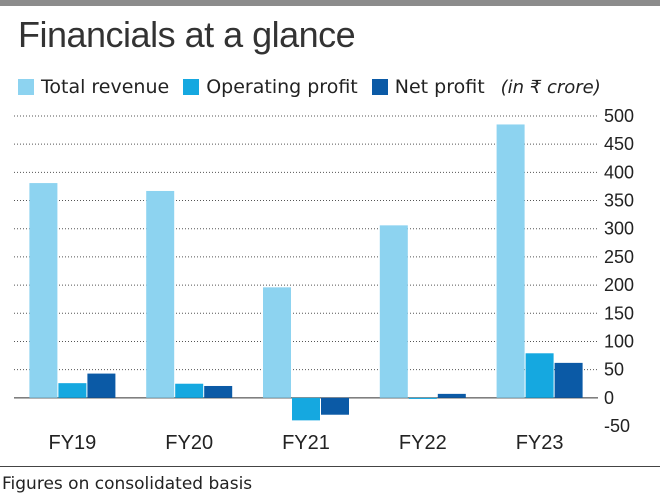  I want to click on x-tick-label: FY21, so click(306, 443).